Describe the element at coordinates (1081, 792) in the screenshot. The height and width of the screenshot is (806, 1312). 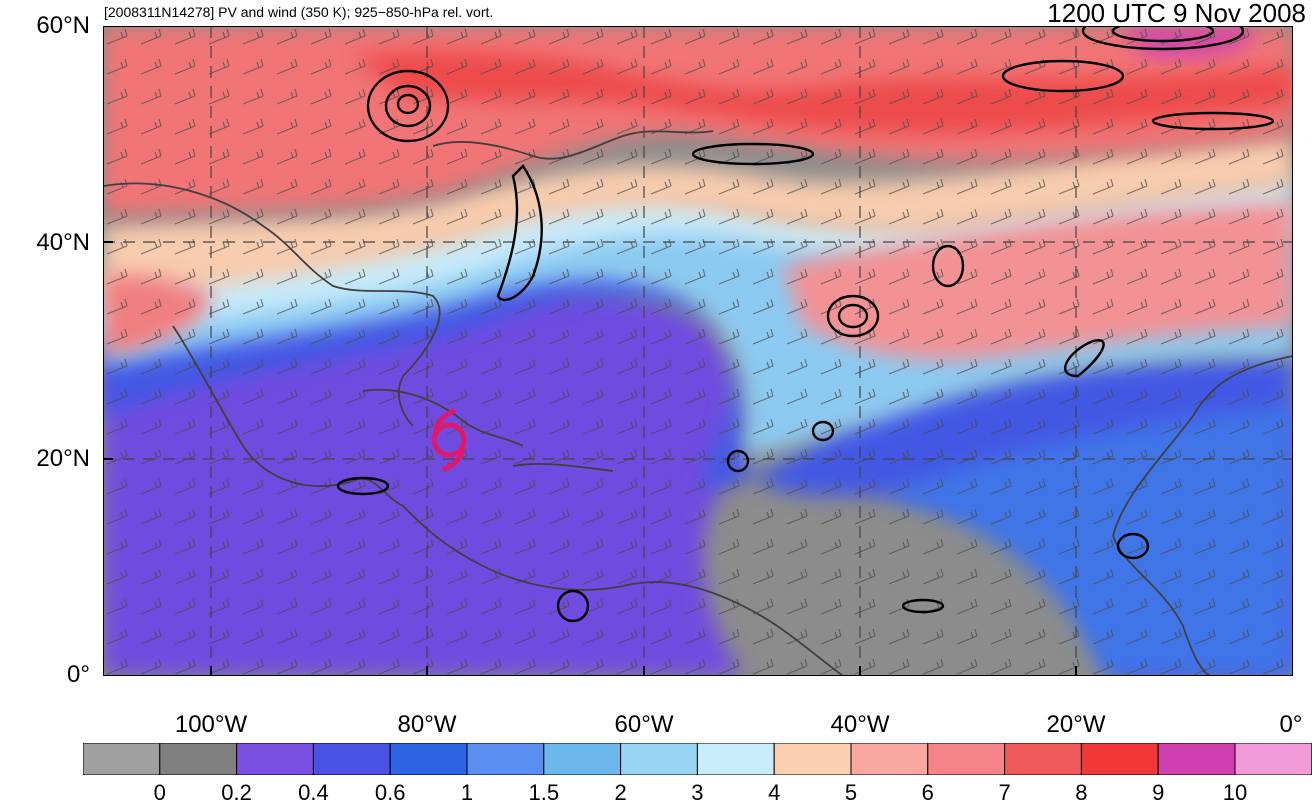
I see `colorbar-tick-label: 8` at that location.